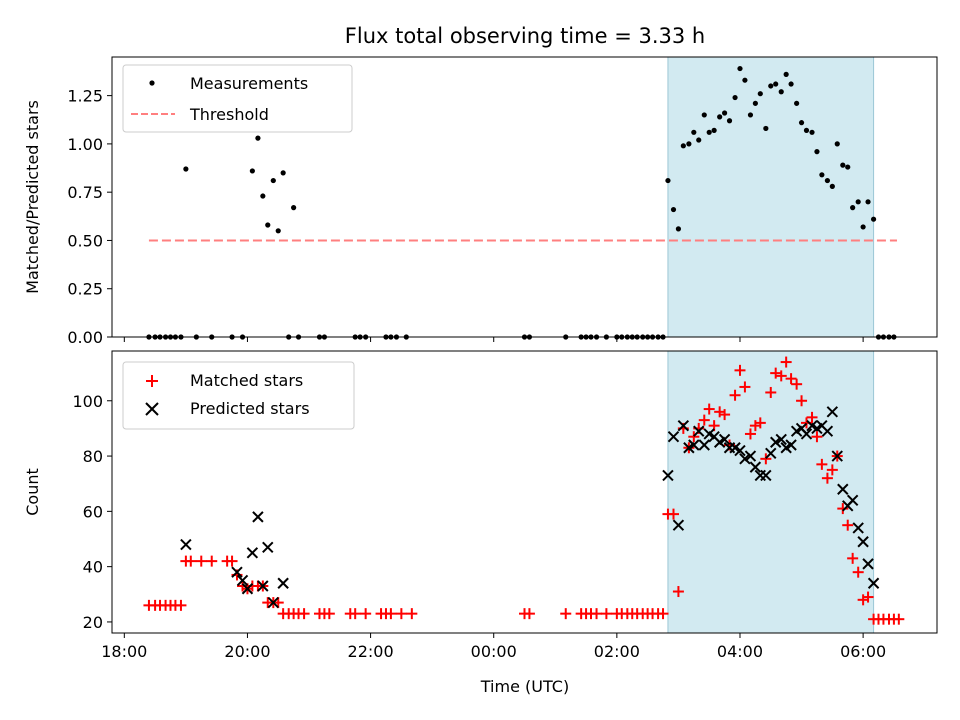 This screenshot has height=720, width=960. I want to click on y-tick-label: 80, so click(93, 456).